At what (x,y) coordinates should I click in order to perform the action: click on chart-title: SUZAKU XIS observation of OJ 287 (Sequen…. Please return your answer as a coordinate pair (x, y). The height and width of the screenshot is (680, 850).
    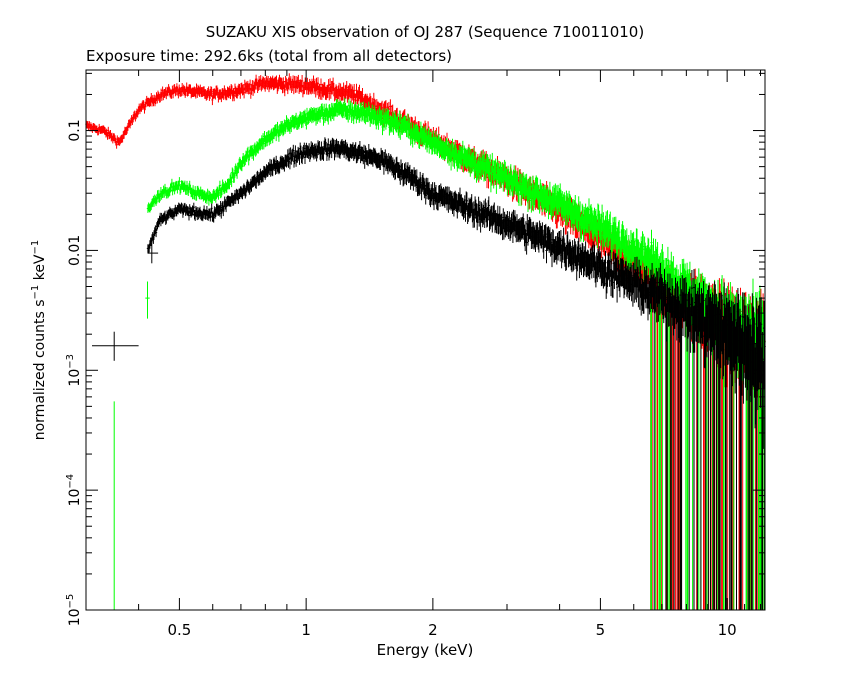
    Looking at the image, I should click on (425, 32).